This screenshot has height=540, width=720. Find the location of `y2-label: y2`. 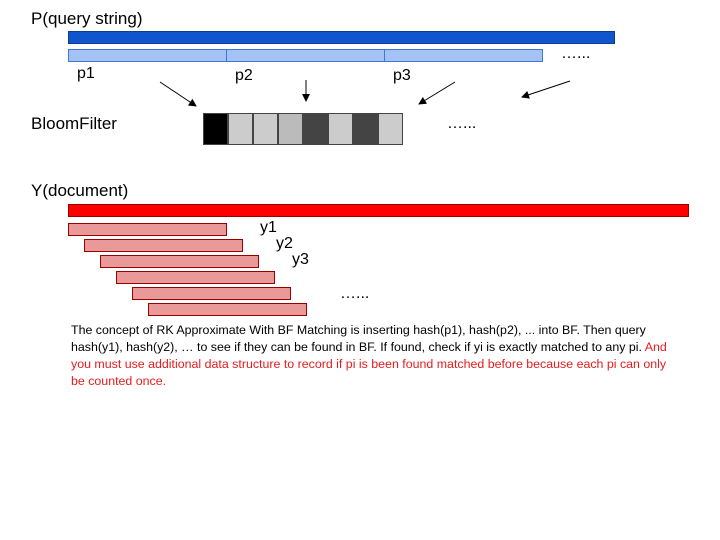

y2-label: y2 is located at coordinates (284, 243).